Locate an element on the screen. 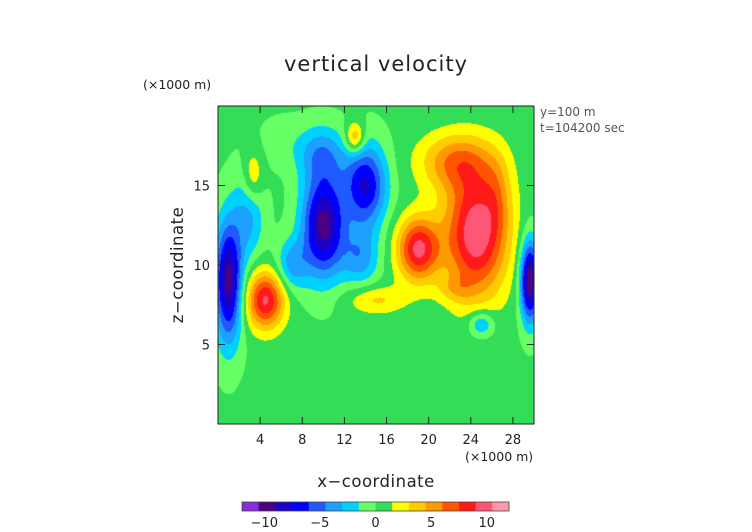 Image resolution: width=752 pixels, height=532 pixels. x-unit-label: (×1000 m) is located at coordinates (499, 456).